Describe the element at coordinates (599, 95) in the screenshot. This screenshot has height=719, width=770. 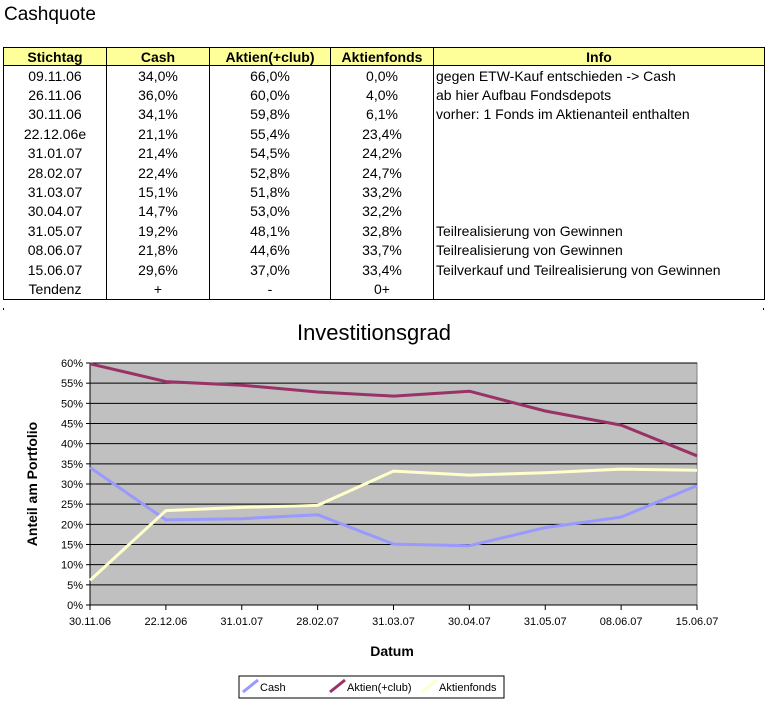
I see `cell-info: ab hier Aufbau Fondsdepots` at that location.